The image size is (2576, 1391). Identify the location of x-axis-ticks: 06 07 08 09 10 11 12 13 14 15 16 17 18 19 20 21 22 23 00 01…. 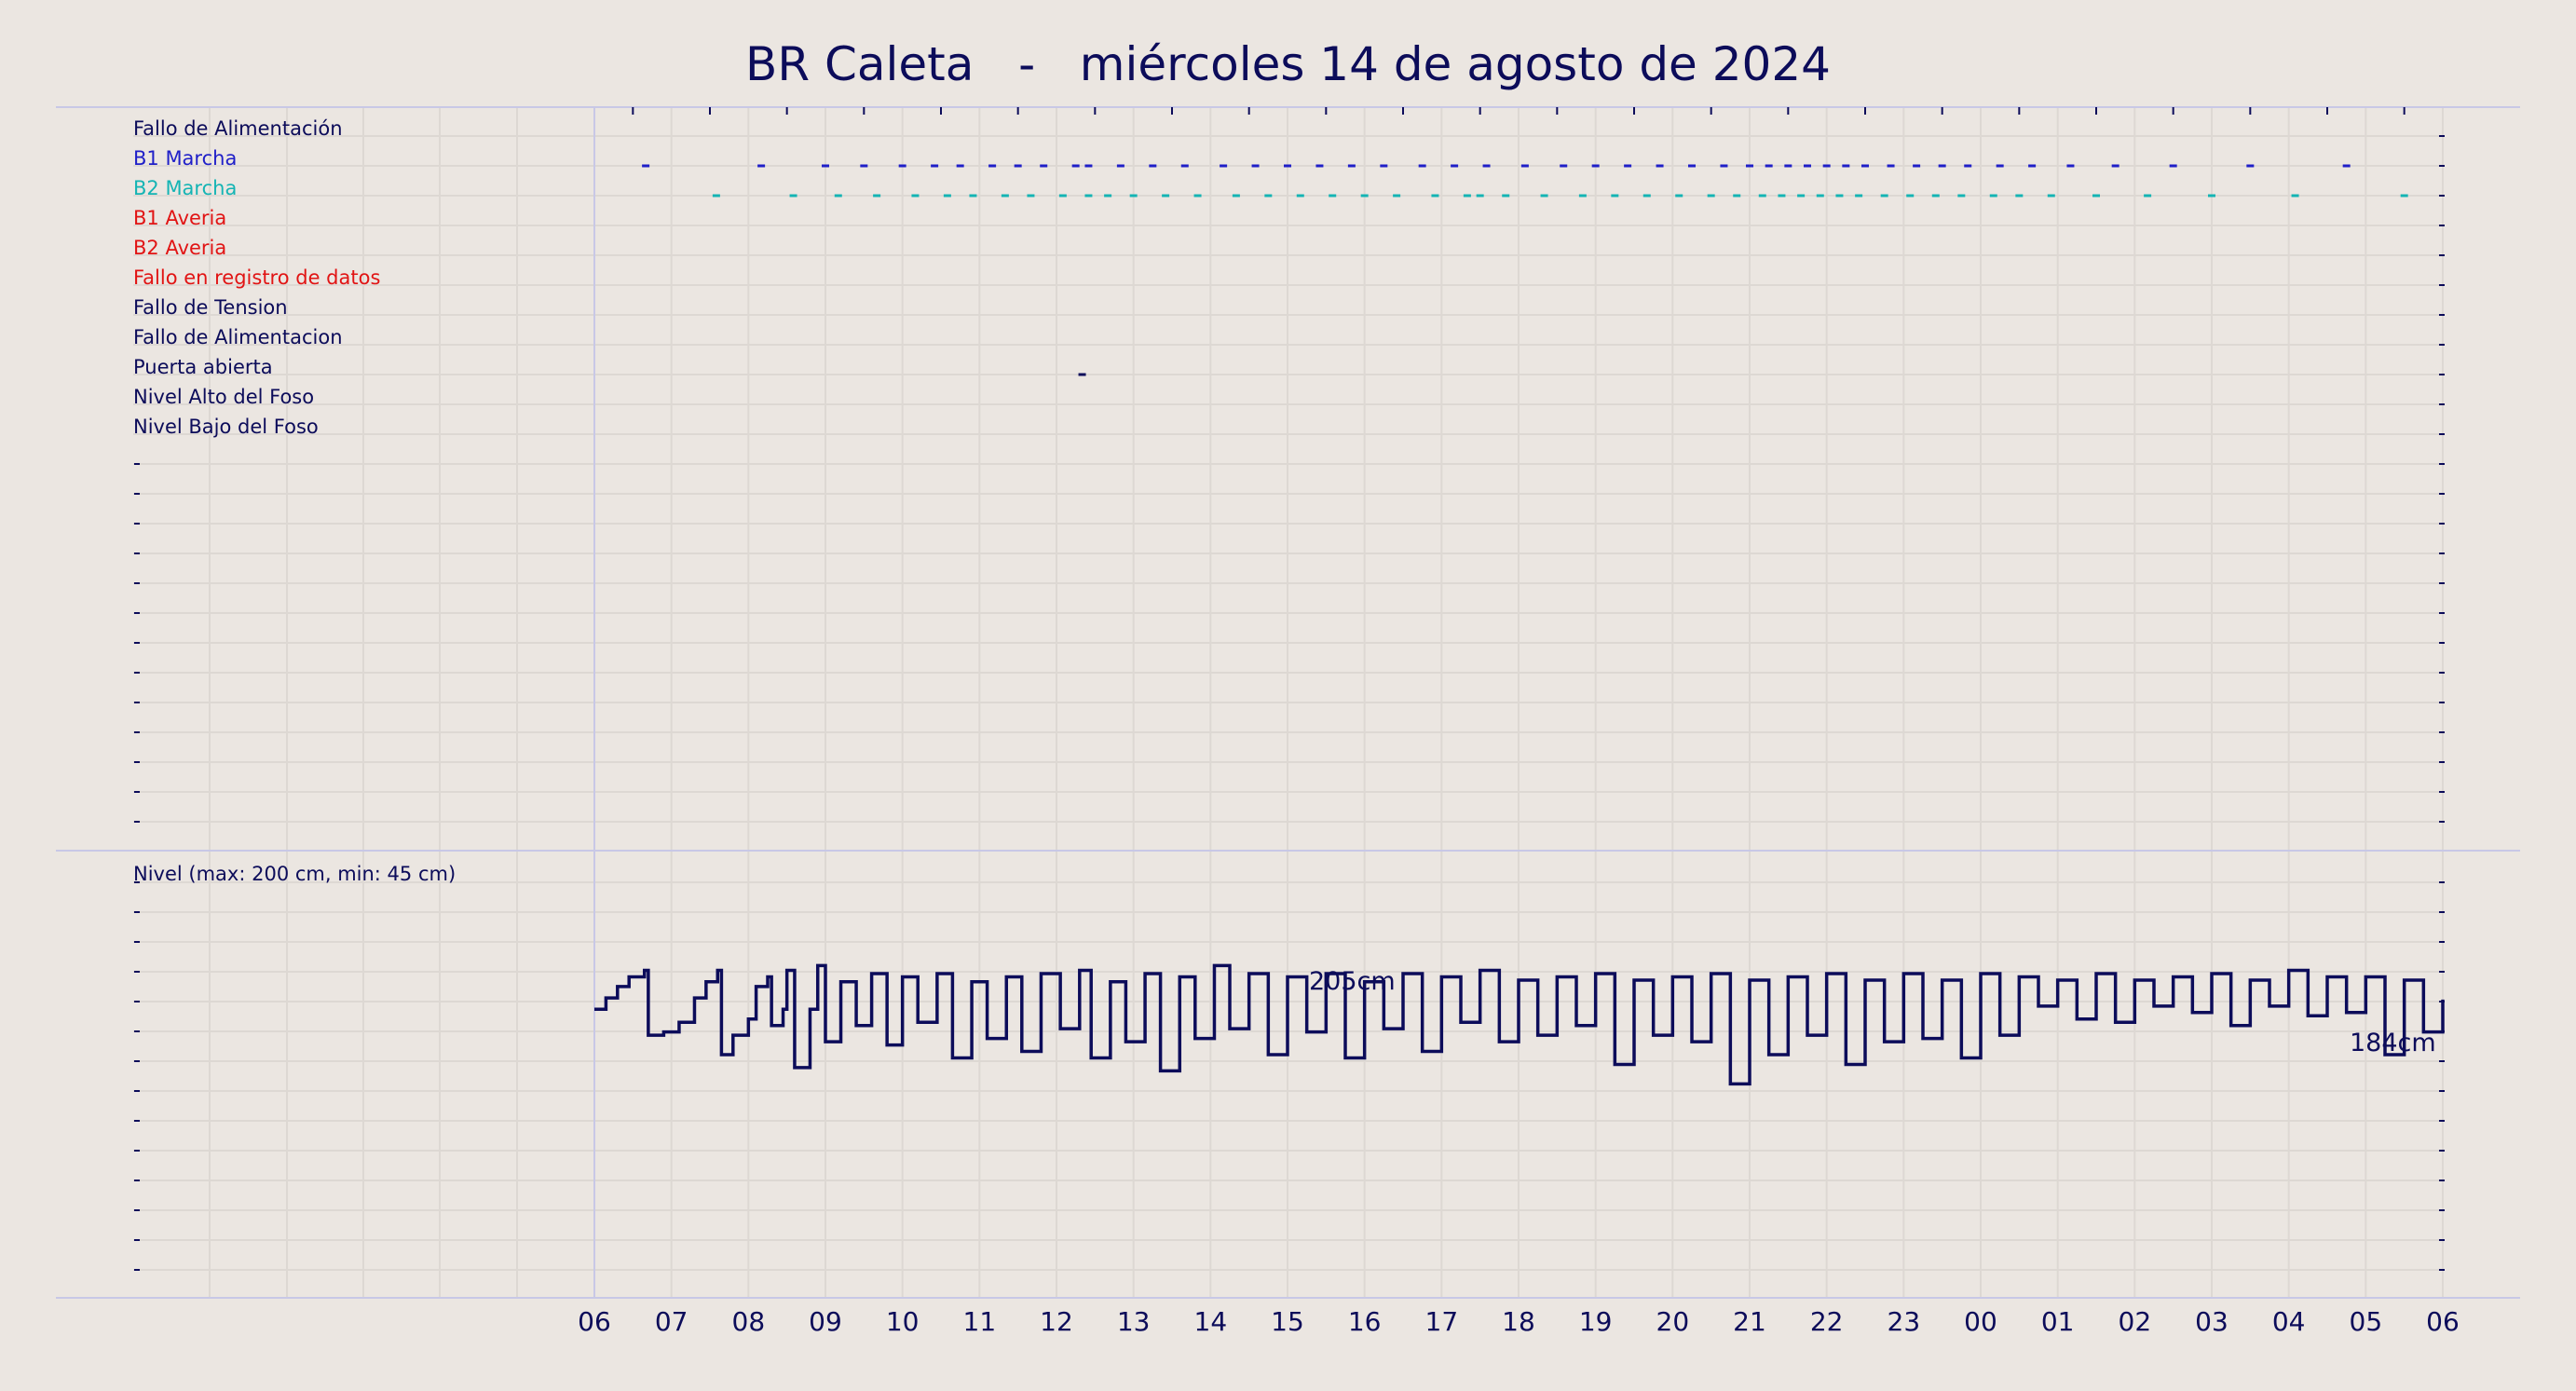
(1519, 1321).